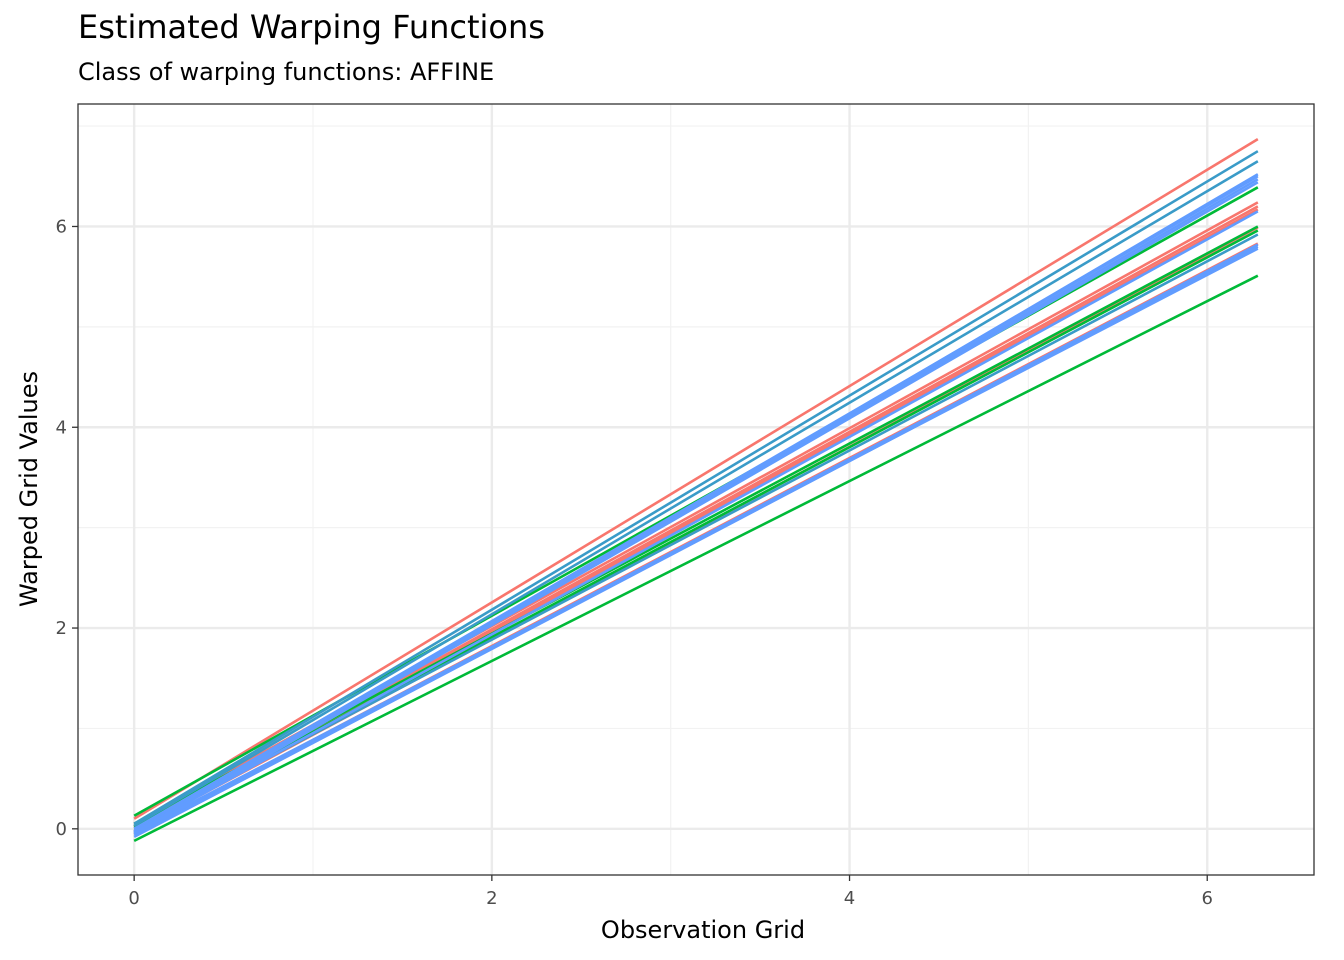  What do you see at coordinates (61, 628) in the screenshot?
I see `y-tick-label: 2` at bounding box center [61, 628].